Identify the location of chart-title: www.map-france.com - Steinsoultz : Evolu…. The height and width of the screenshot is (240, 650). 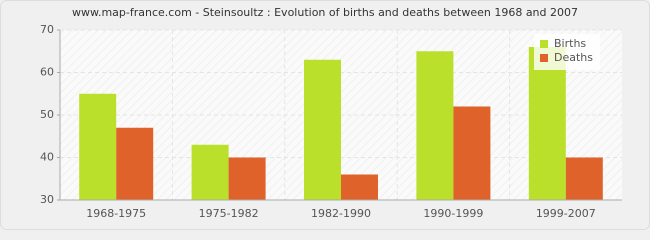
(325, 12).